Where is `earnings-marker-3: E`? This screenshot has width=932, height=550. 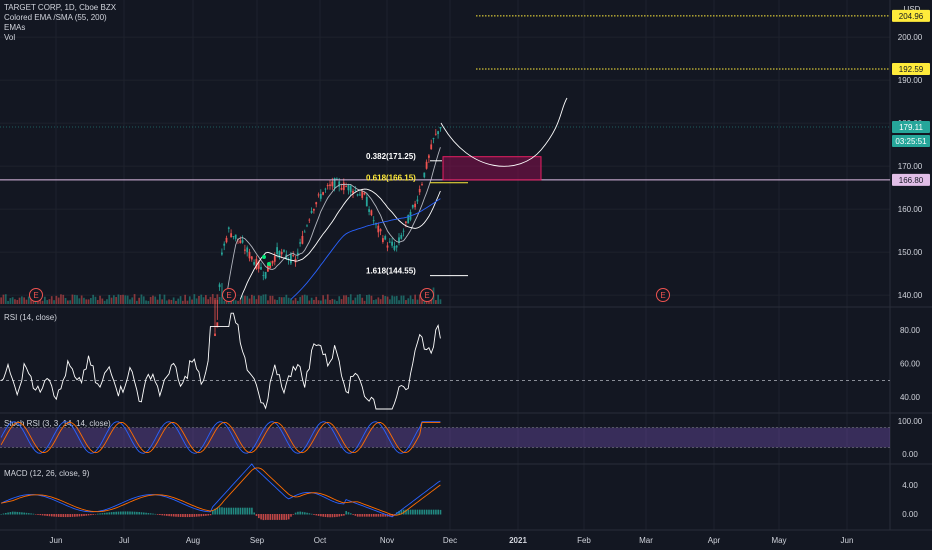 earnings-marker-3: E is located at coordinates (663, 295).